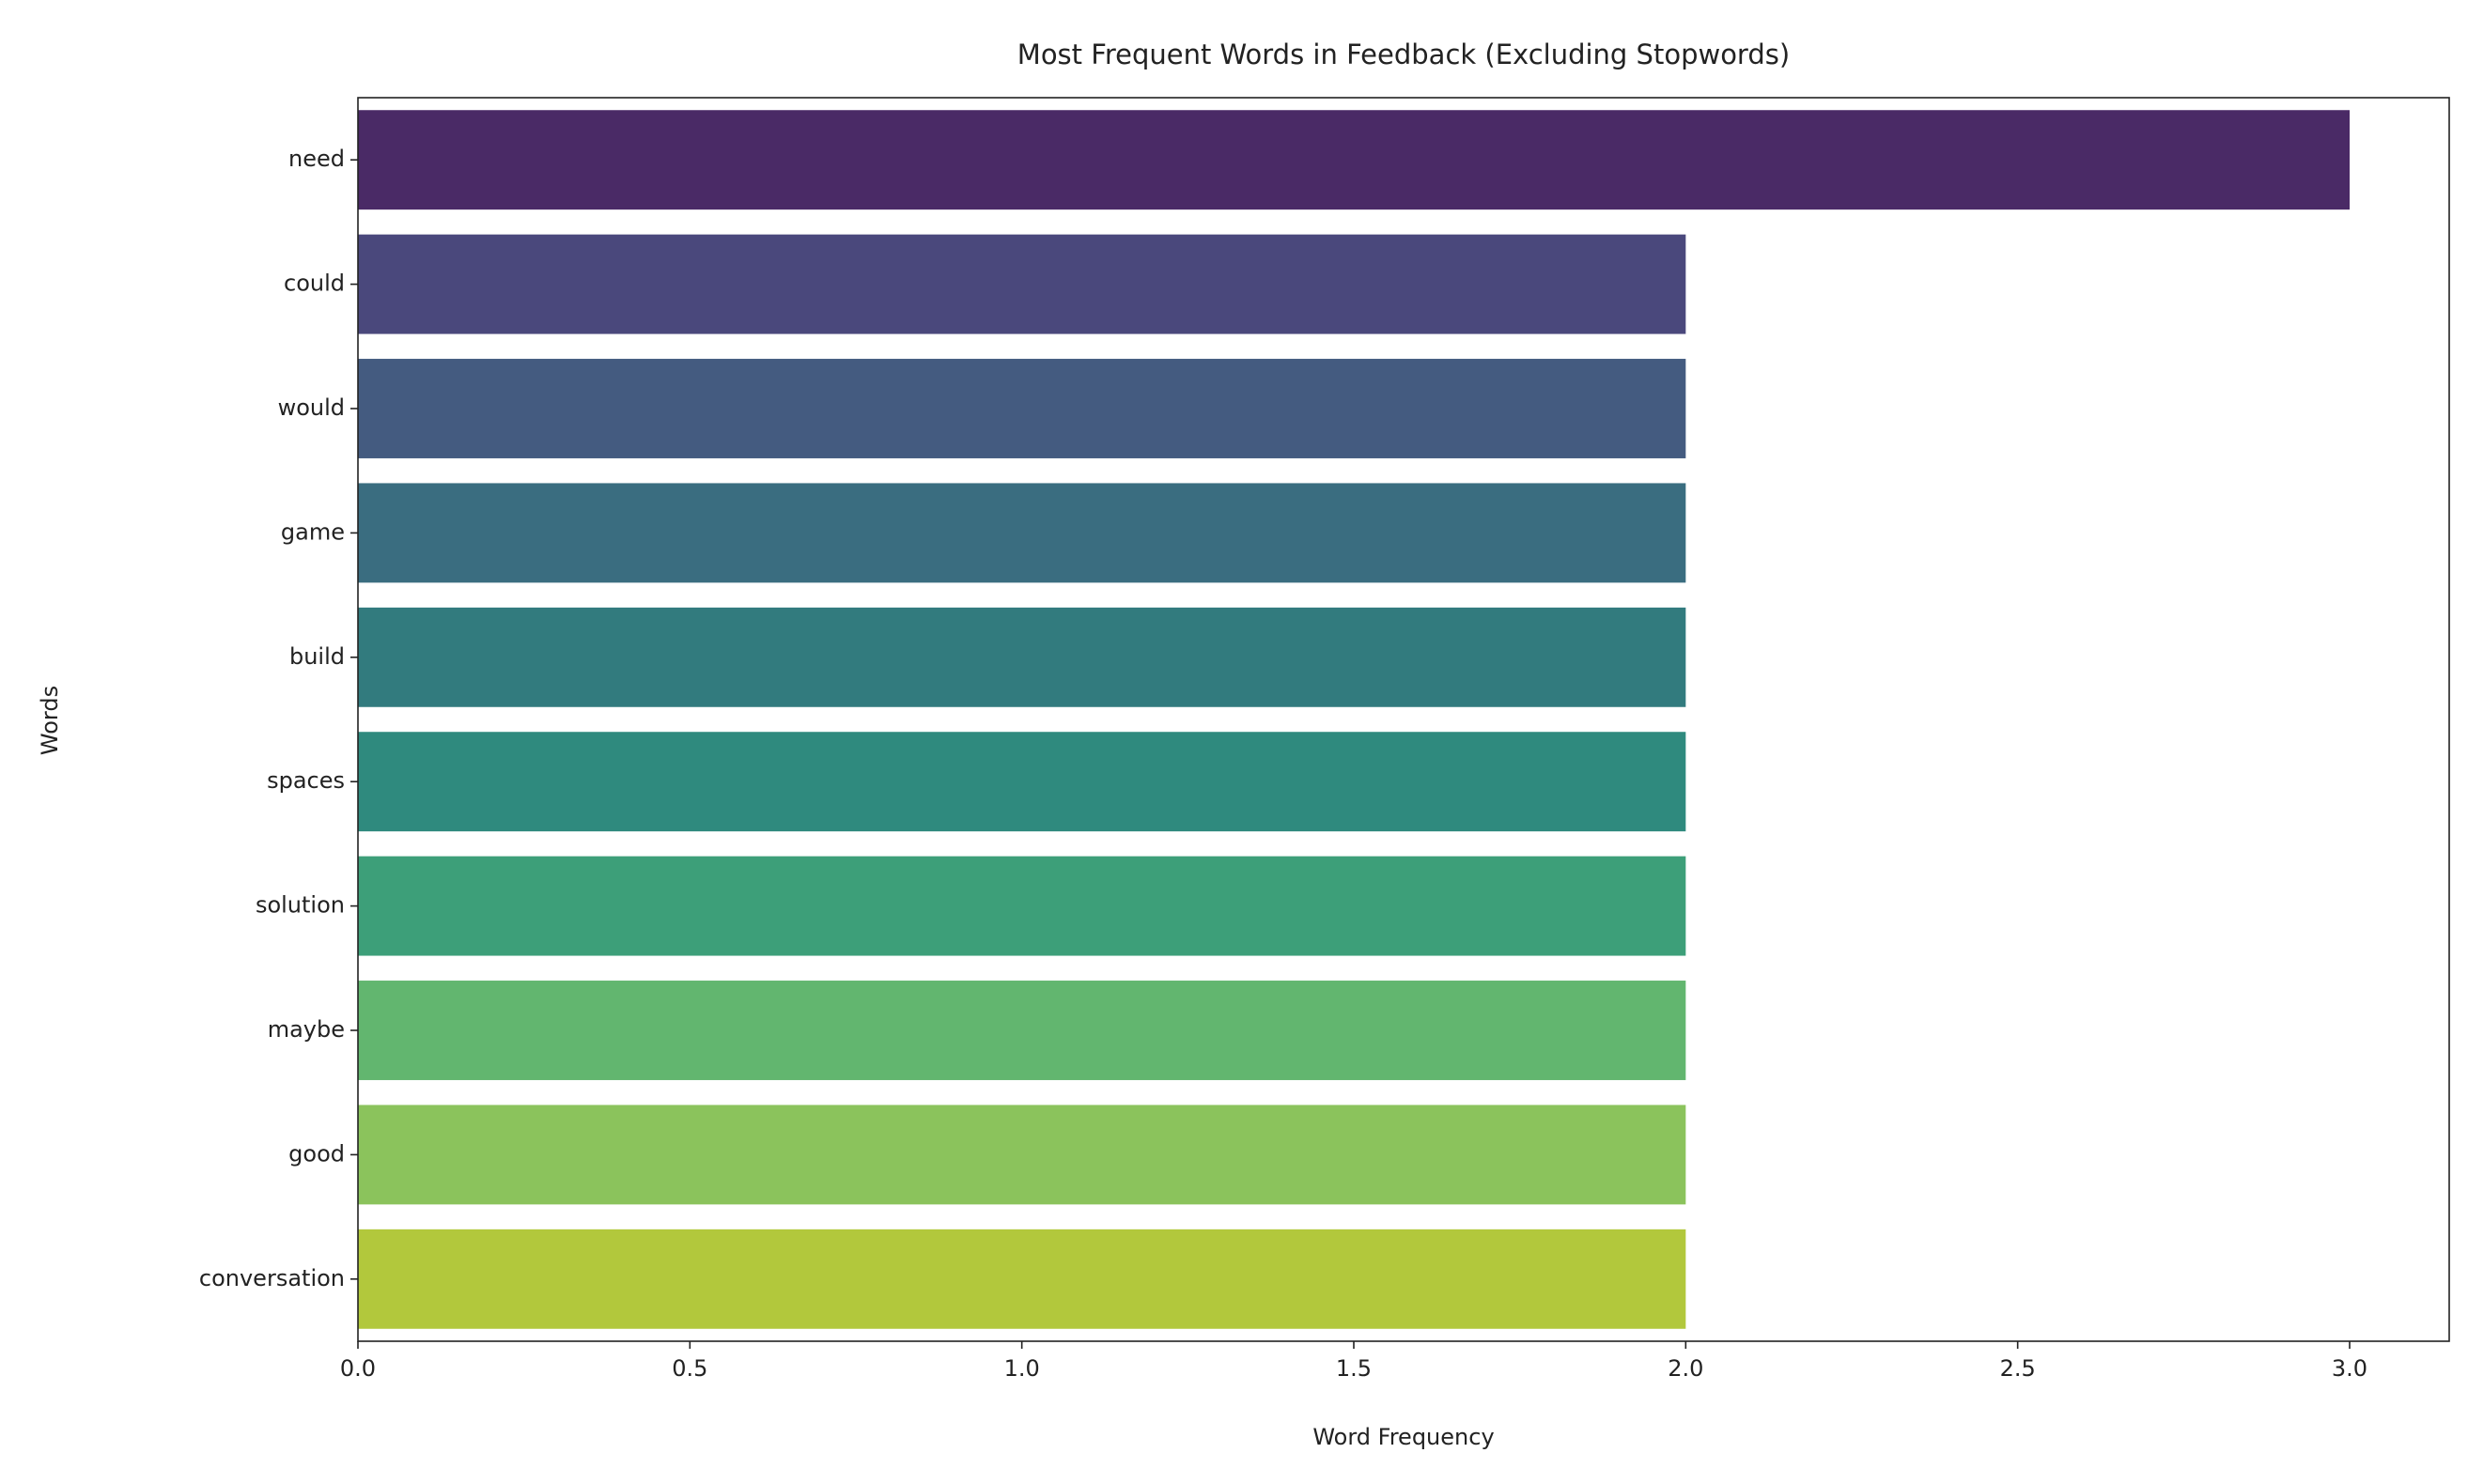 The height and width of the screenshot is (1484, 2468). Describe the element at coordinates (317, 656) in the screenshot. I see `y-tick-label: build` at that location.